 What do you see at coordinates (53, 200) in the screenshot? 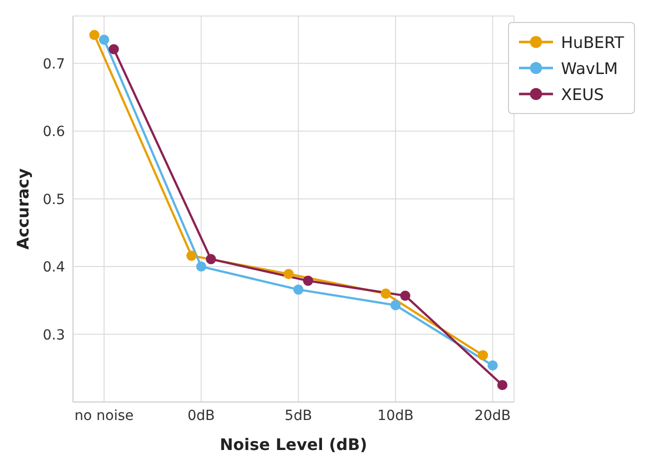
I see `y-tick-label: 0.5` at bounding box center [53, 200].